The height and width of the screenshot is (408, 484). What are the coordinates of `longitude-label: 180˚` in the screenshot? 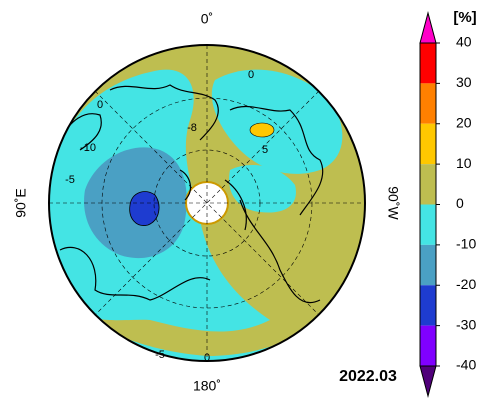 It's located at (207, 386).